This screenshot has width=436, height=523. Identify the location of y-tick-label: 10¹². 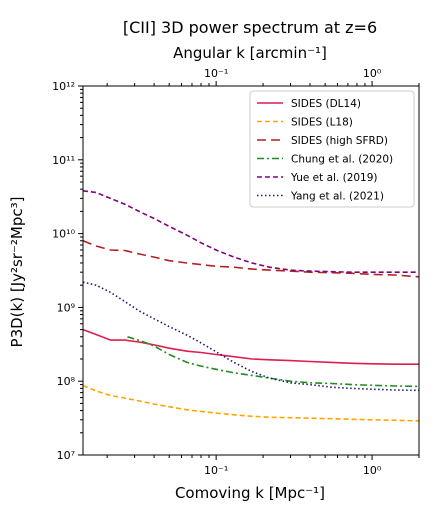
(63, 86).